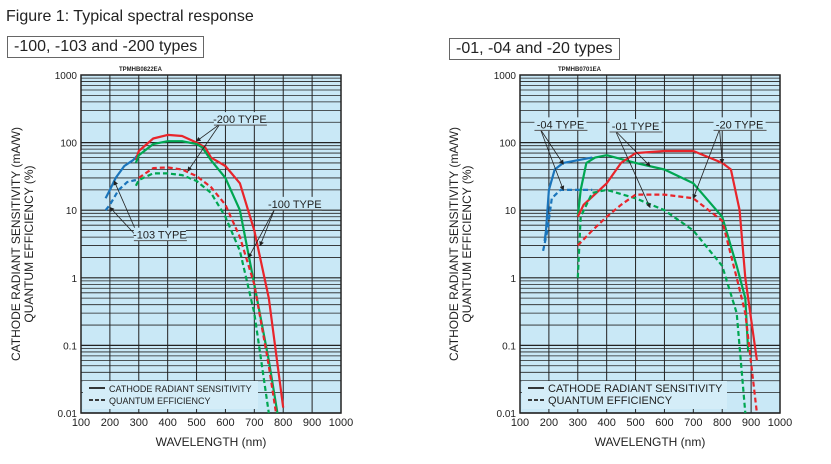 The image size is (831, 464). I want to click on annotation-label: -200 TYPE, so click(240, 120).